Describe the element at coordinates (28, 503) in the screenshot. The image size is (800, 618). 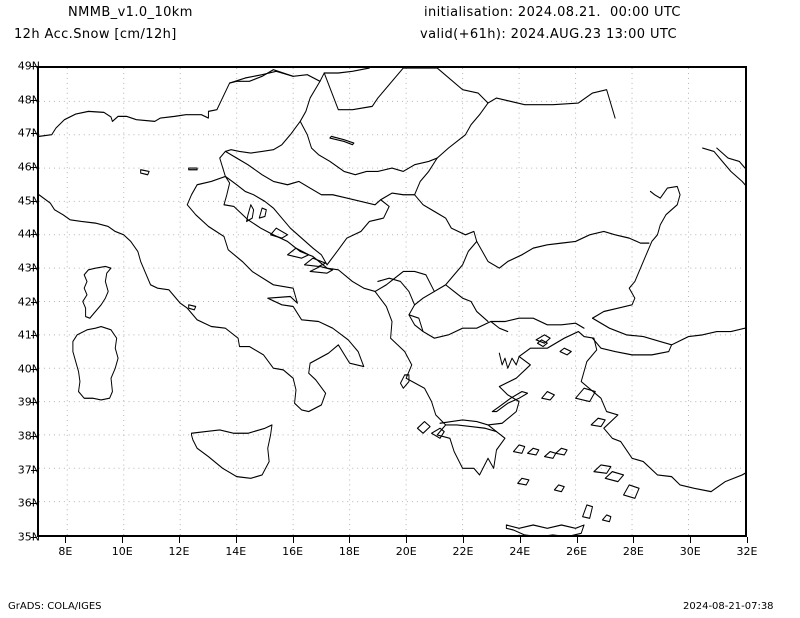
I see `y-axis-label: 36N` at that location.